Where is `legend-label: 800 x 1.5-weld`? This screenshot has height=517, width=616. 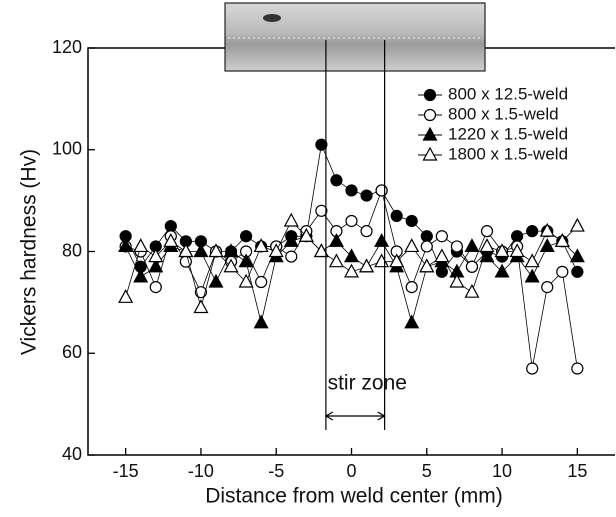 legend-label: 800 x 1.5-weld is located at coordinates (503, 113).